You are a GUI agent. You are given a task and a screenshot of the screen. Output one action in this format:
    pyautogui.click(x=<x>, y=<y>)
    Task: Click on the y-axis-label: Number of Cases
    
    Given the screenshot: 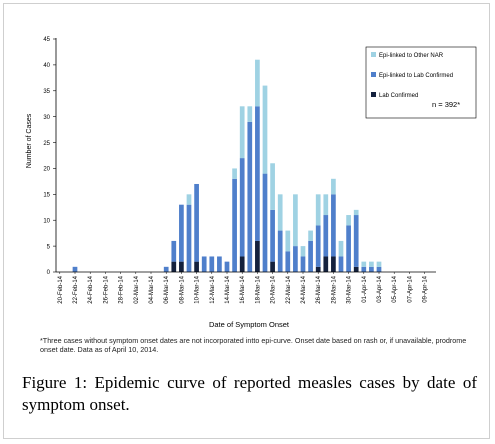 What is the action you would take?
    pyautogui.click(x=29, y=140)
    